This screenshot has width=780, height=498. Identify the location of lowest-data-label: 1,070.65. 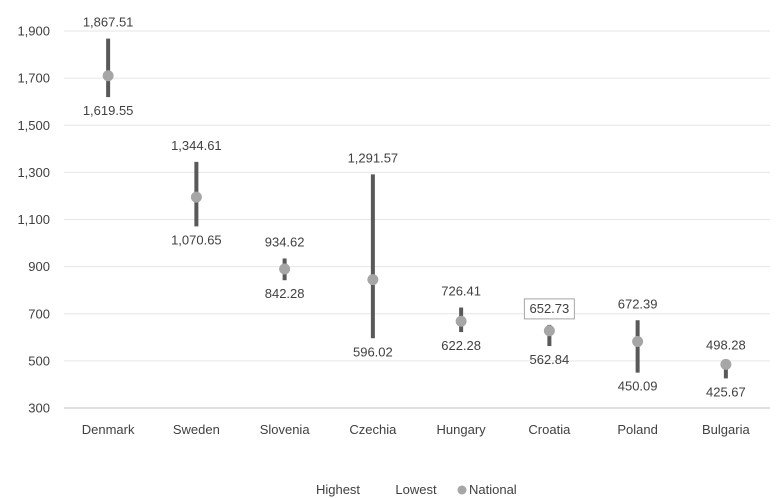
(196, 239).